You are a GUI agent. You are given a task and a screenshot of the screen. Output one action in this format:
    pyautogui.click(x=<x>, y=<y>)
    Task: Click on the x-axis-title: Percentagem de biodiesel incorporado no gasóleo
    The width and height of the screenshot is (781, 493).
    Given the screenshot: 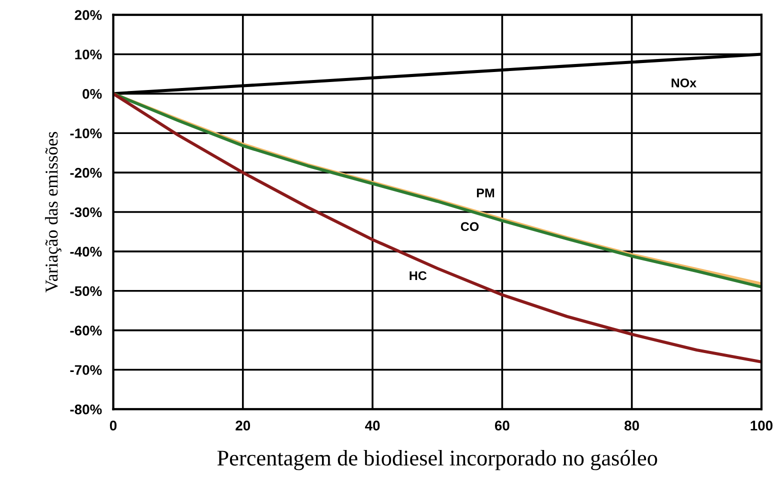 What is the action you would take?
    pyautogui.click(x=437, y=460)
    